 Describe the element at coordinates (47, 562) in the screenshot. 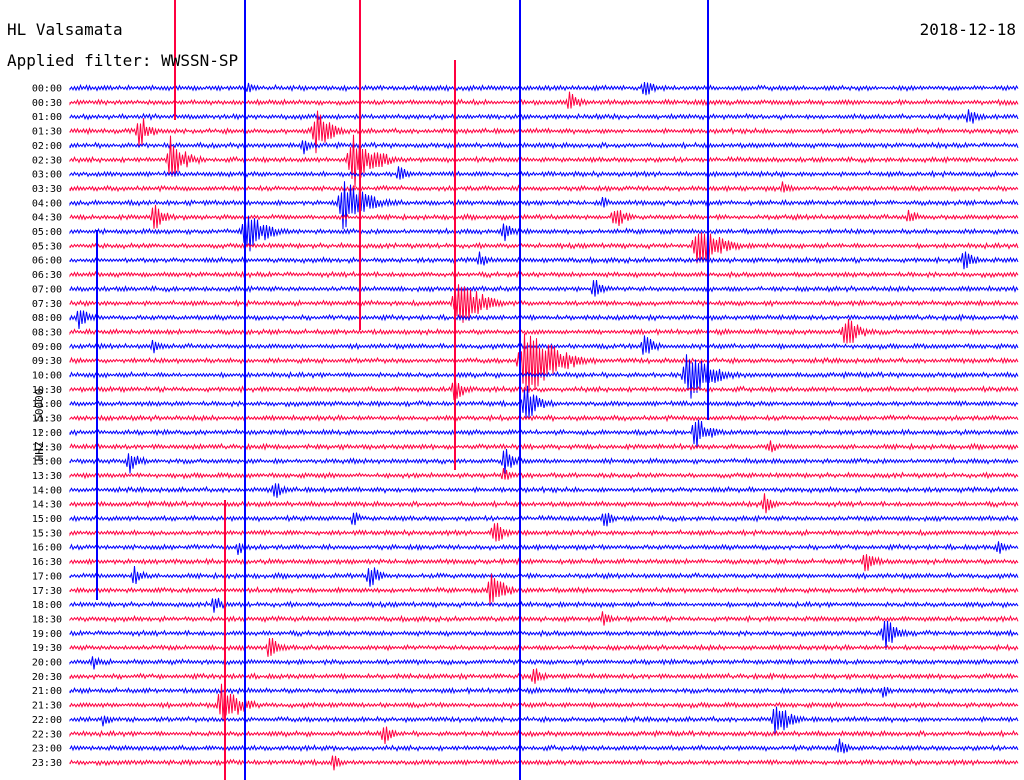

I see `time-tick-label: 16:30` at that location.